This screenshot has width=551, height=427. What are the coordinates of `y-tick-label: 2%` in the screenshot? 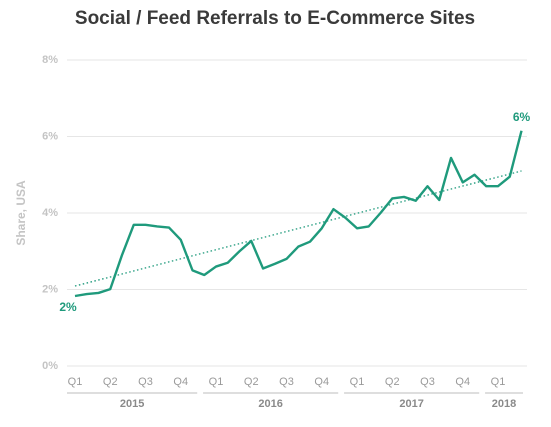 It's located at (50, 289).